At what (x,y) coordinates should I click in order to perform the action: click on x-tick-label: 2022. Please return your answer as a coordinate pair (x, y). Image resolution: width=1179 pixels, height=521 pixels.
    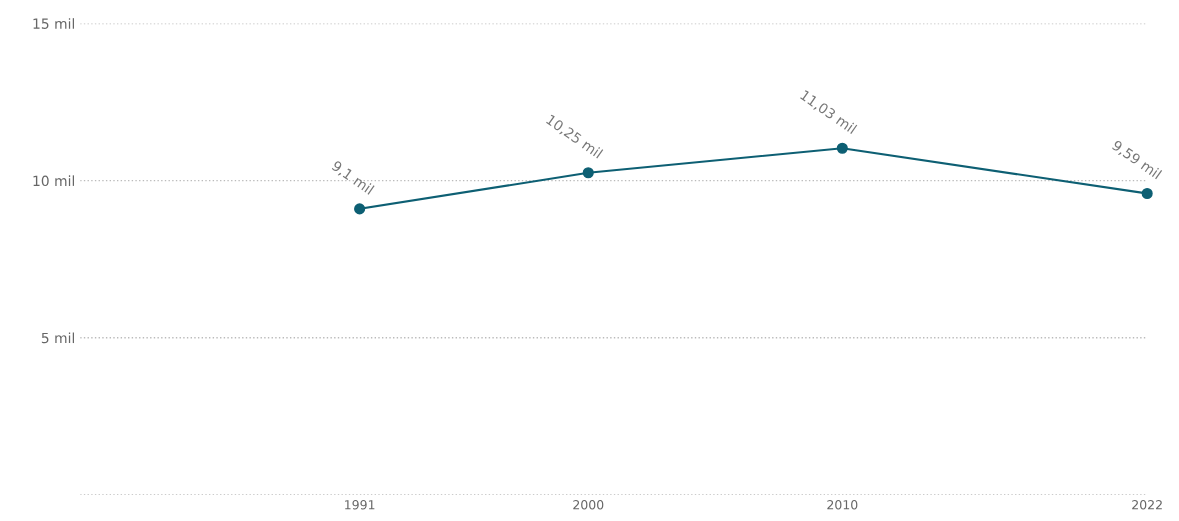
    Looking at the image, I should click on (1147, 505).